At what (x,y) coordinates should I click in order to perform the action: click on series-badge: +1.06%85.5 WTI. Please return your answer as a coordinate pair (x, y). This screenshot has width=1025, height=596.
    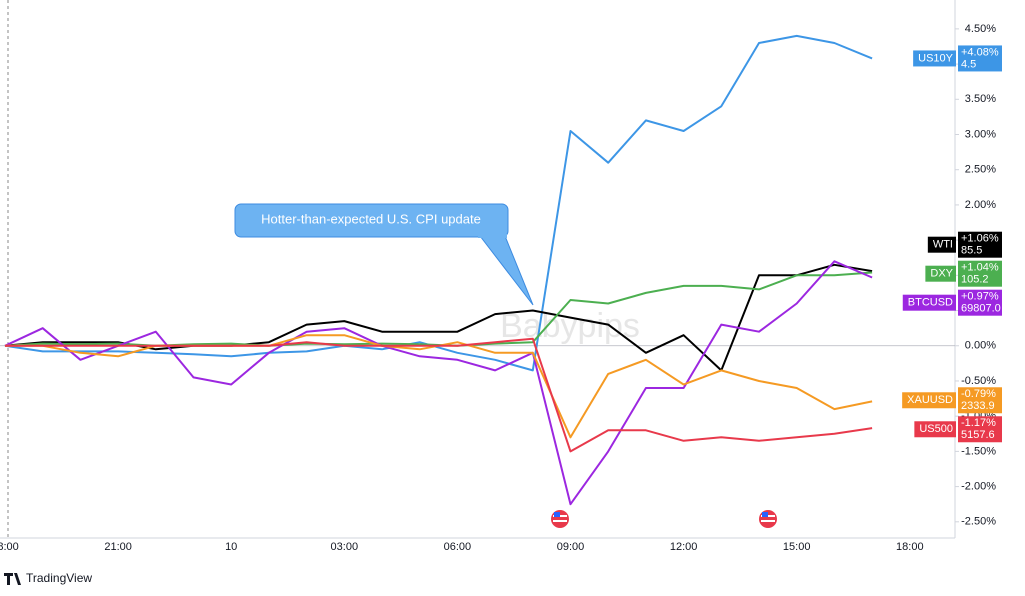
    Looking at the image, I should click on (964, 244).